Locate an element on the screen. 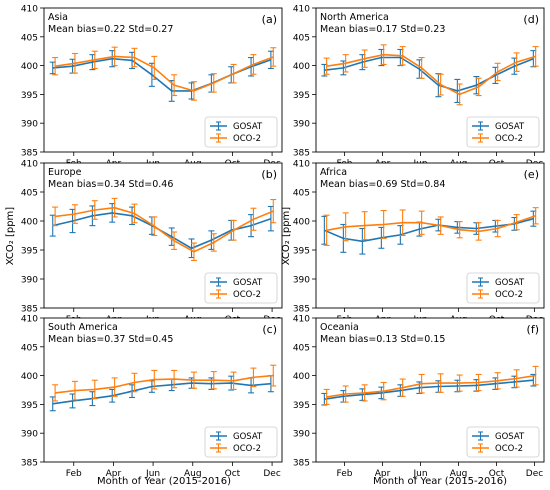 The height and width of the screenshot is (490, 550). panel-label: (d) is located at coordinates (531, 19).